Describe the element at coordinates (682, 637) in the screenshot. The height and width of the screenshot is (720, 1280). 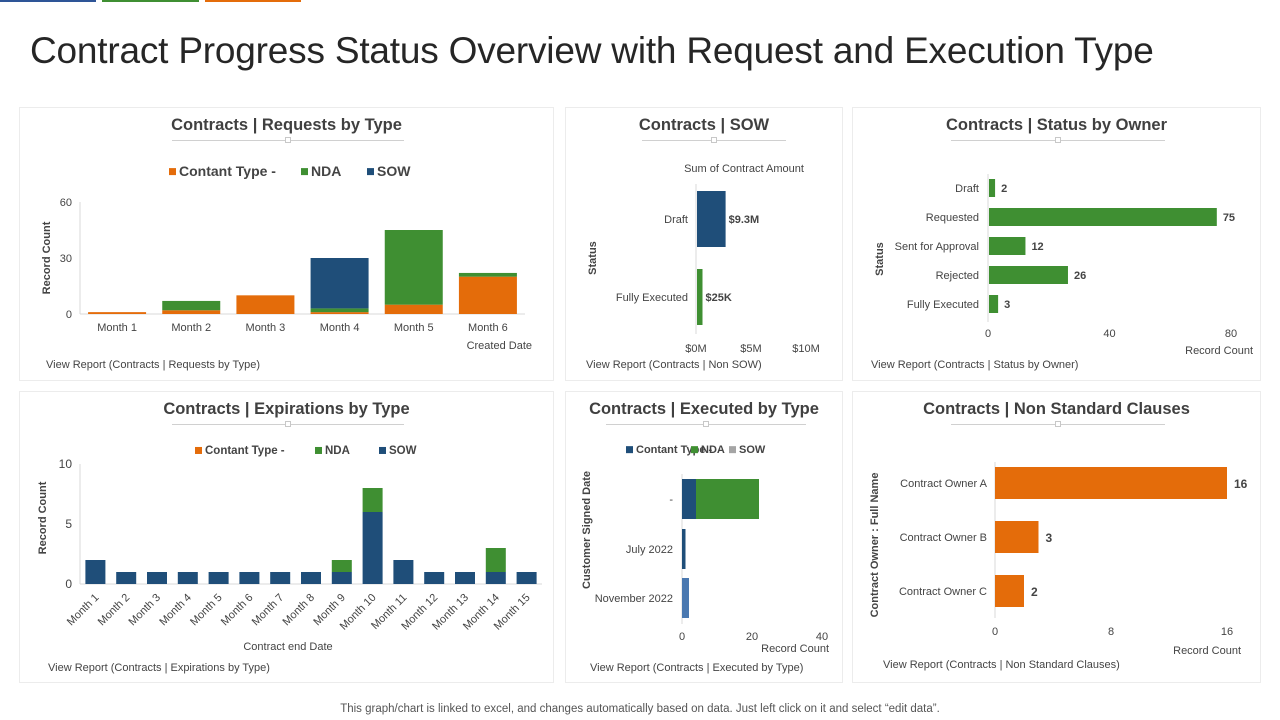
I see `x-tick-label: 0` at that location.